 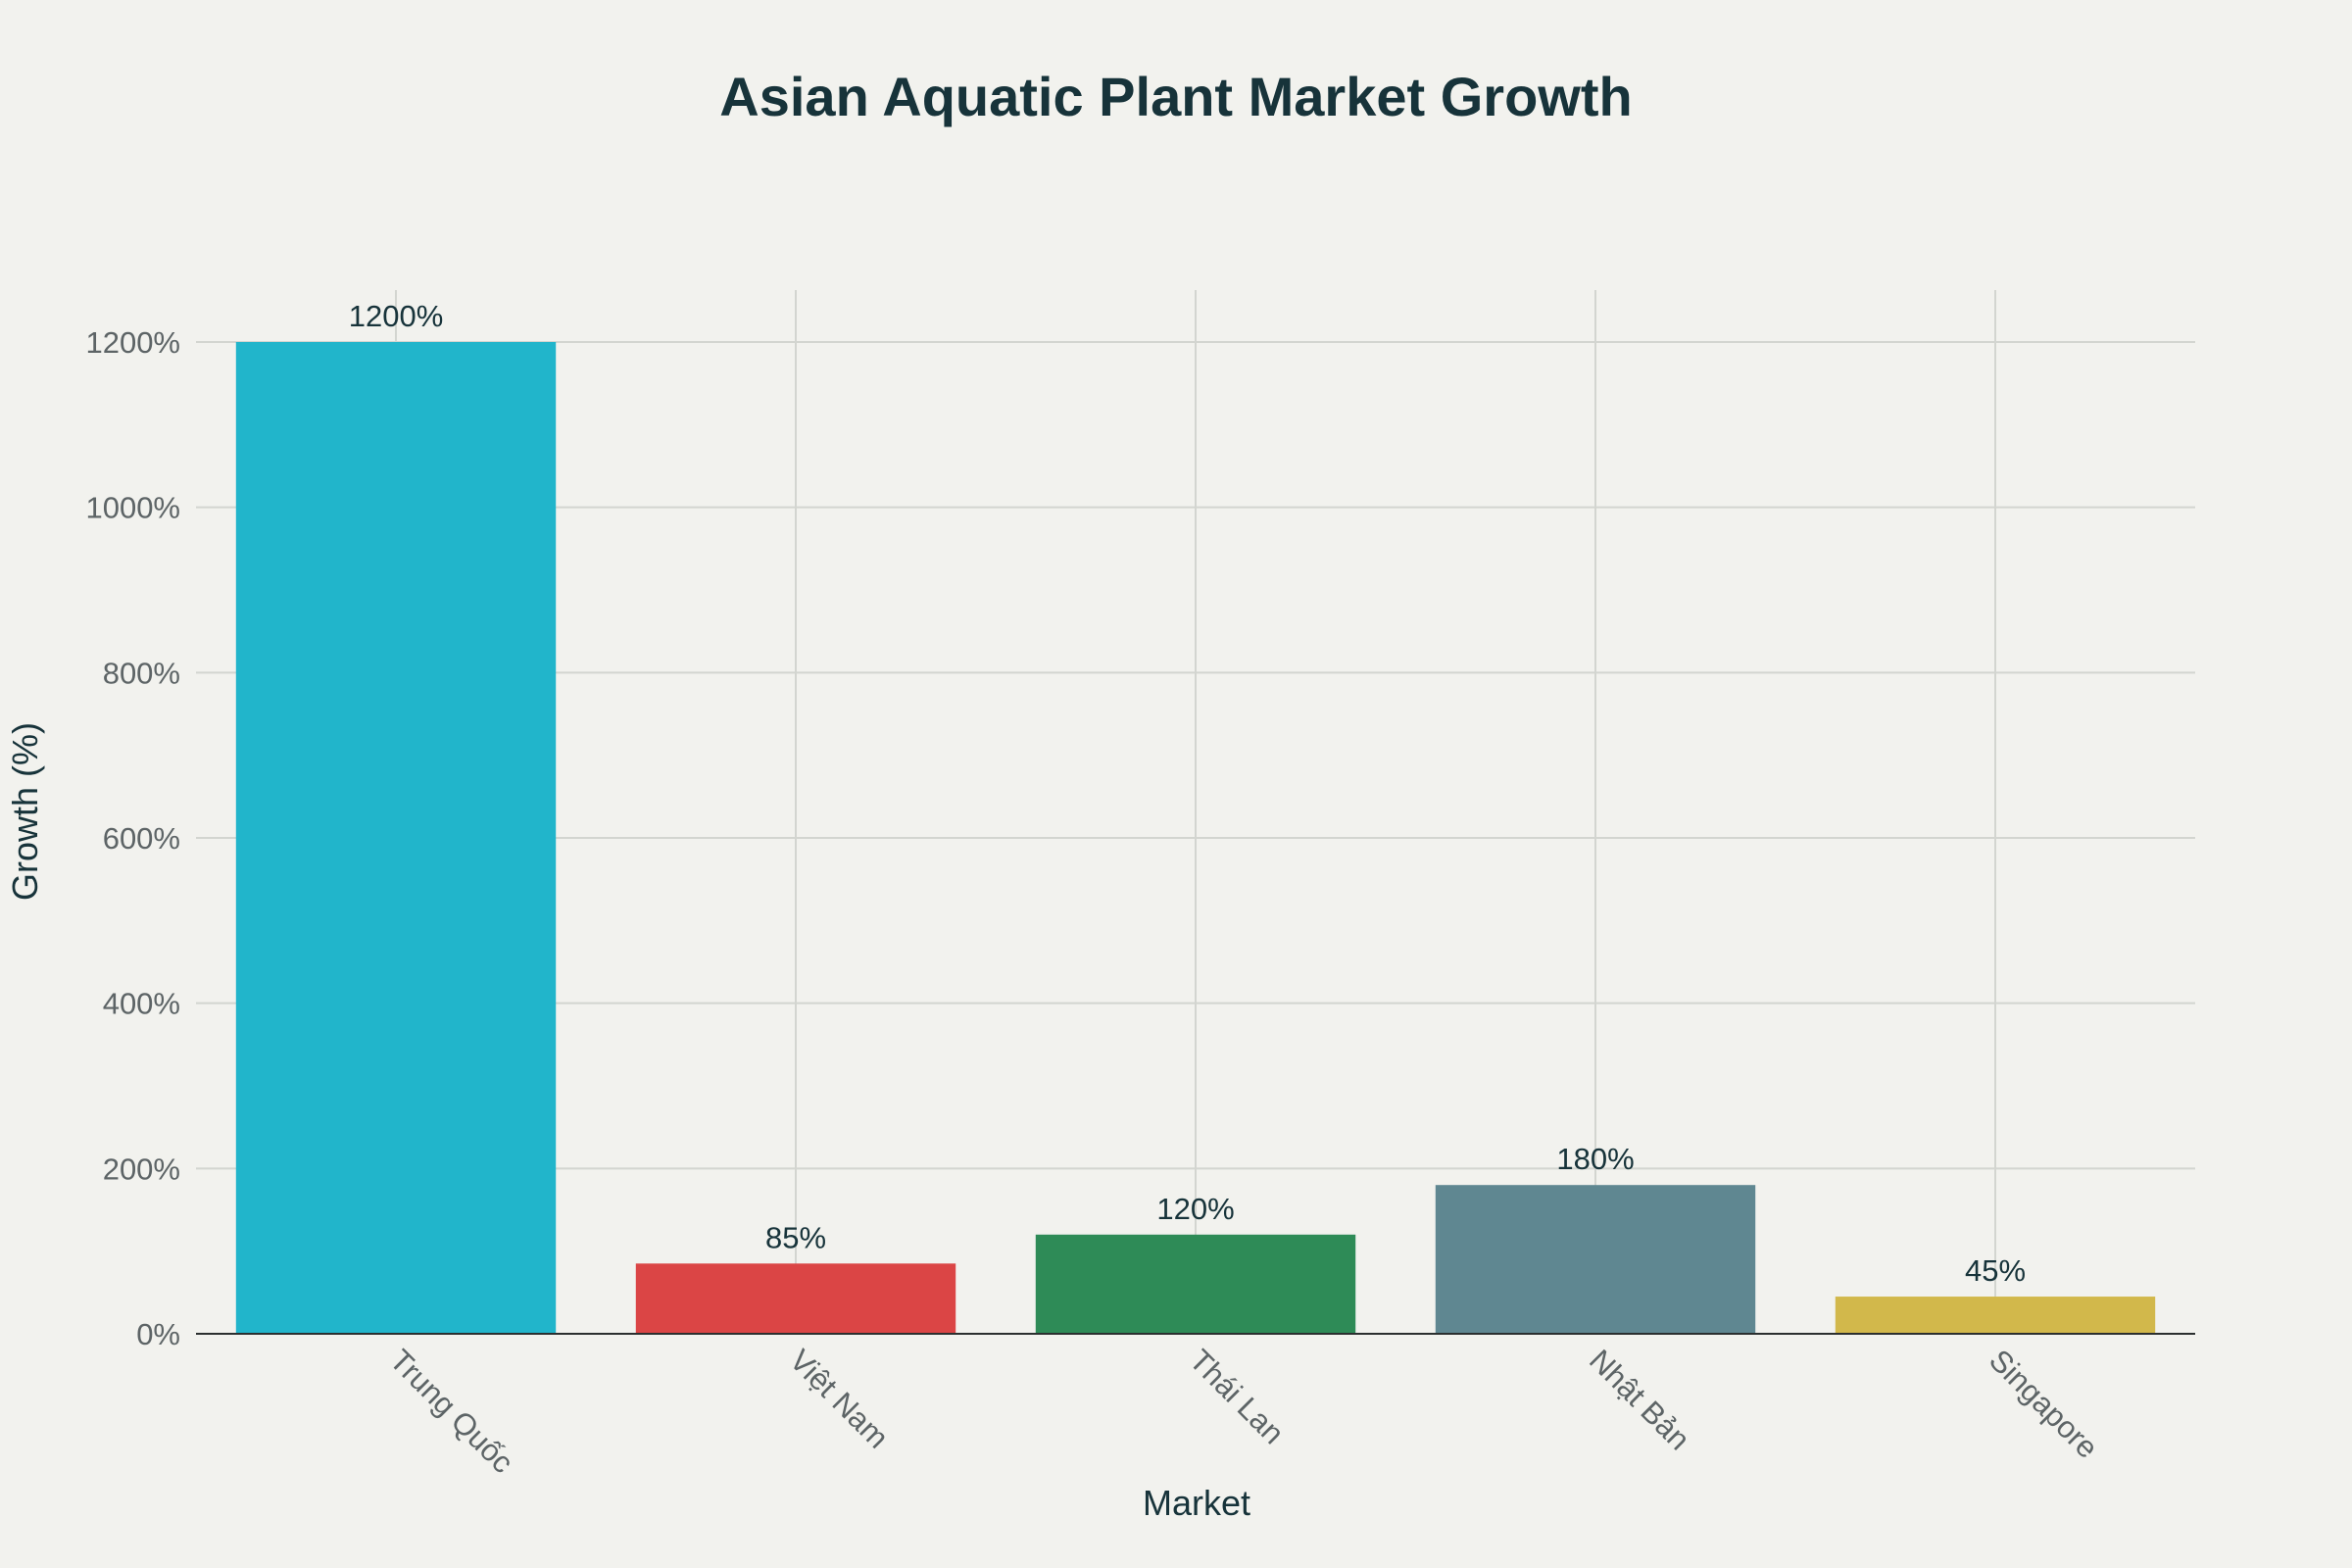 What do you see at coordinates (132, 342) in the screenshot?
I see `y-tick-label: 1200%` at bounding box center [132, 342].